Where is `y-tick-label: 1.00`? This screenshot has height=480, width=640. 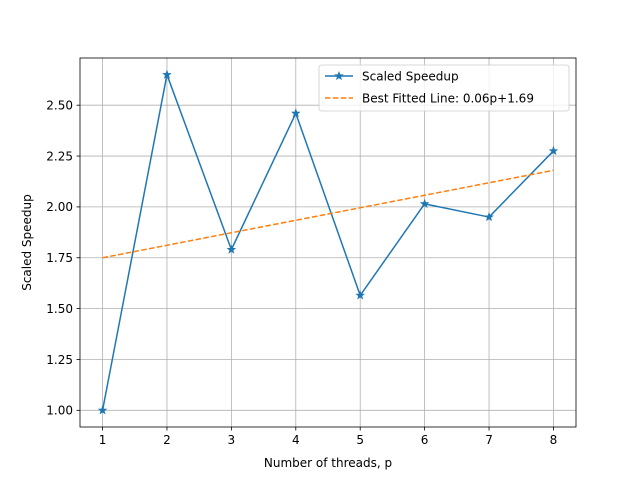 y-tick-label: 1.00 is located at coordinates (59, 411).